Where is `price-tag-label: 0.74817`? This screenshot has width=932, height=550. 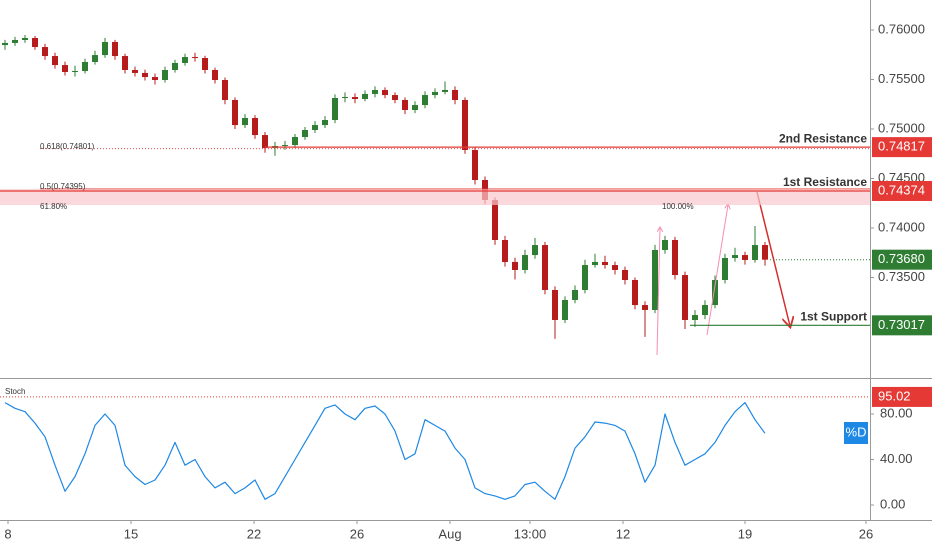 price-tag-label: 0.74817 is located at coordinates (901, 146).